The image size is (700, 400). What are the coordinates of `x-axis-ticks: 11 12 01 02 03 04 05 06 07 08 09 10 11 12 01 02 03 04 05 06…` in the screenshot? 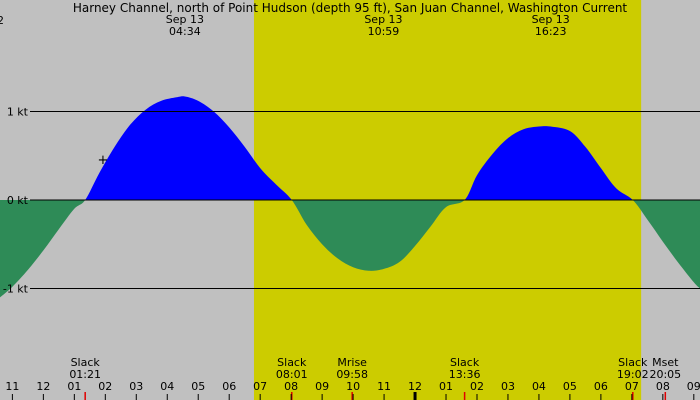 It's located at (352, 390).